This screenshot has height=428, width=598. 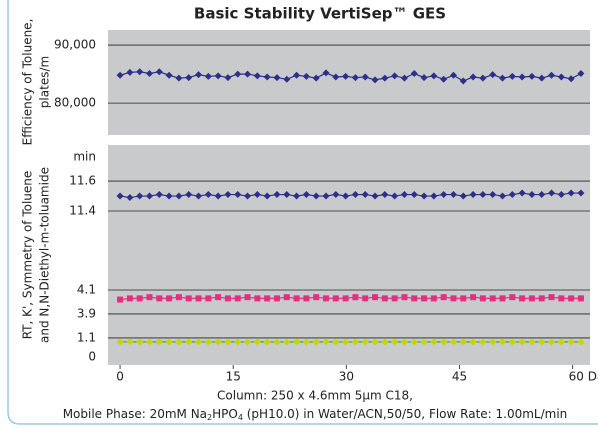 What do you see at coordinates (320, 14) in the screenshot?
I see `chart-title: Basic Stability VertiSep™ GES` at bounding box center [320, 14].